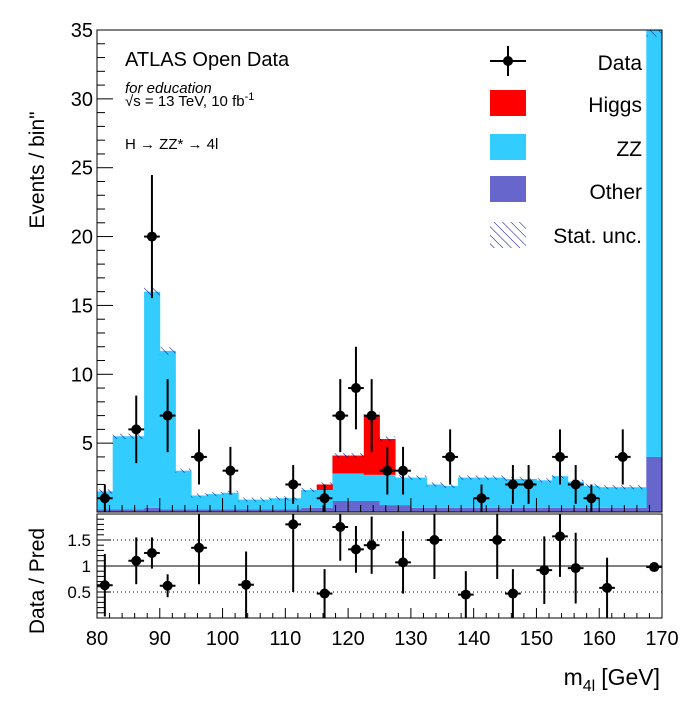  What do you see at coordinates (82, 306) in the screenshot?
I see `y-tick-label: 15` at bounding box center [82, 306].